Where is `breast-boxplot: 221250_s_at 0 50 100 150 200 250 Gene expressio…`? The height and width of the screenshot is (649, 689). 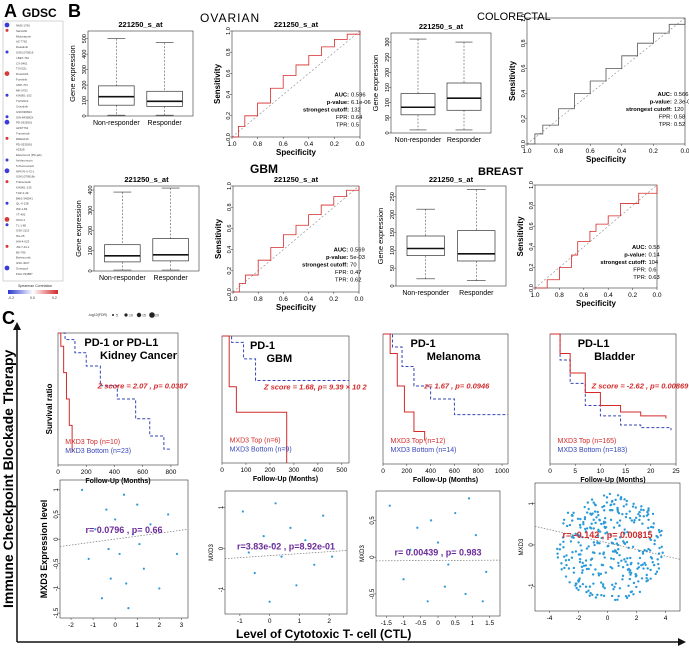
breast-boxplot: 221250_s_at 0 50 100 150 200 250 Gene expressio… is located at coordinates (441, 236).